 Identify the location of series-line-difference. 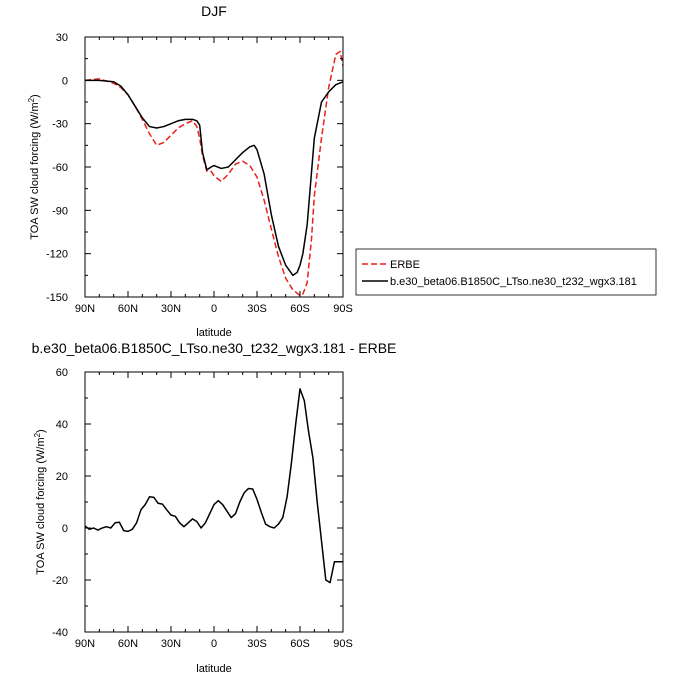
(213, 486).